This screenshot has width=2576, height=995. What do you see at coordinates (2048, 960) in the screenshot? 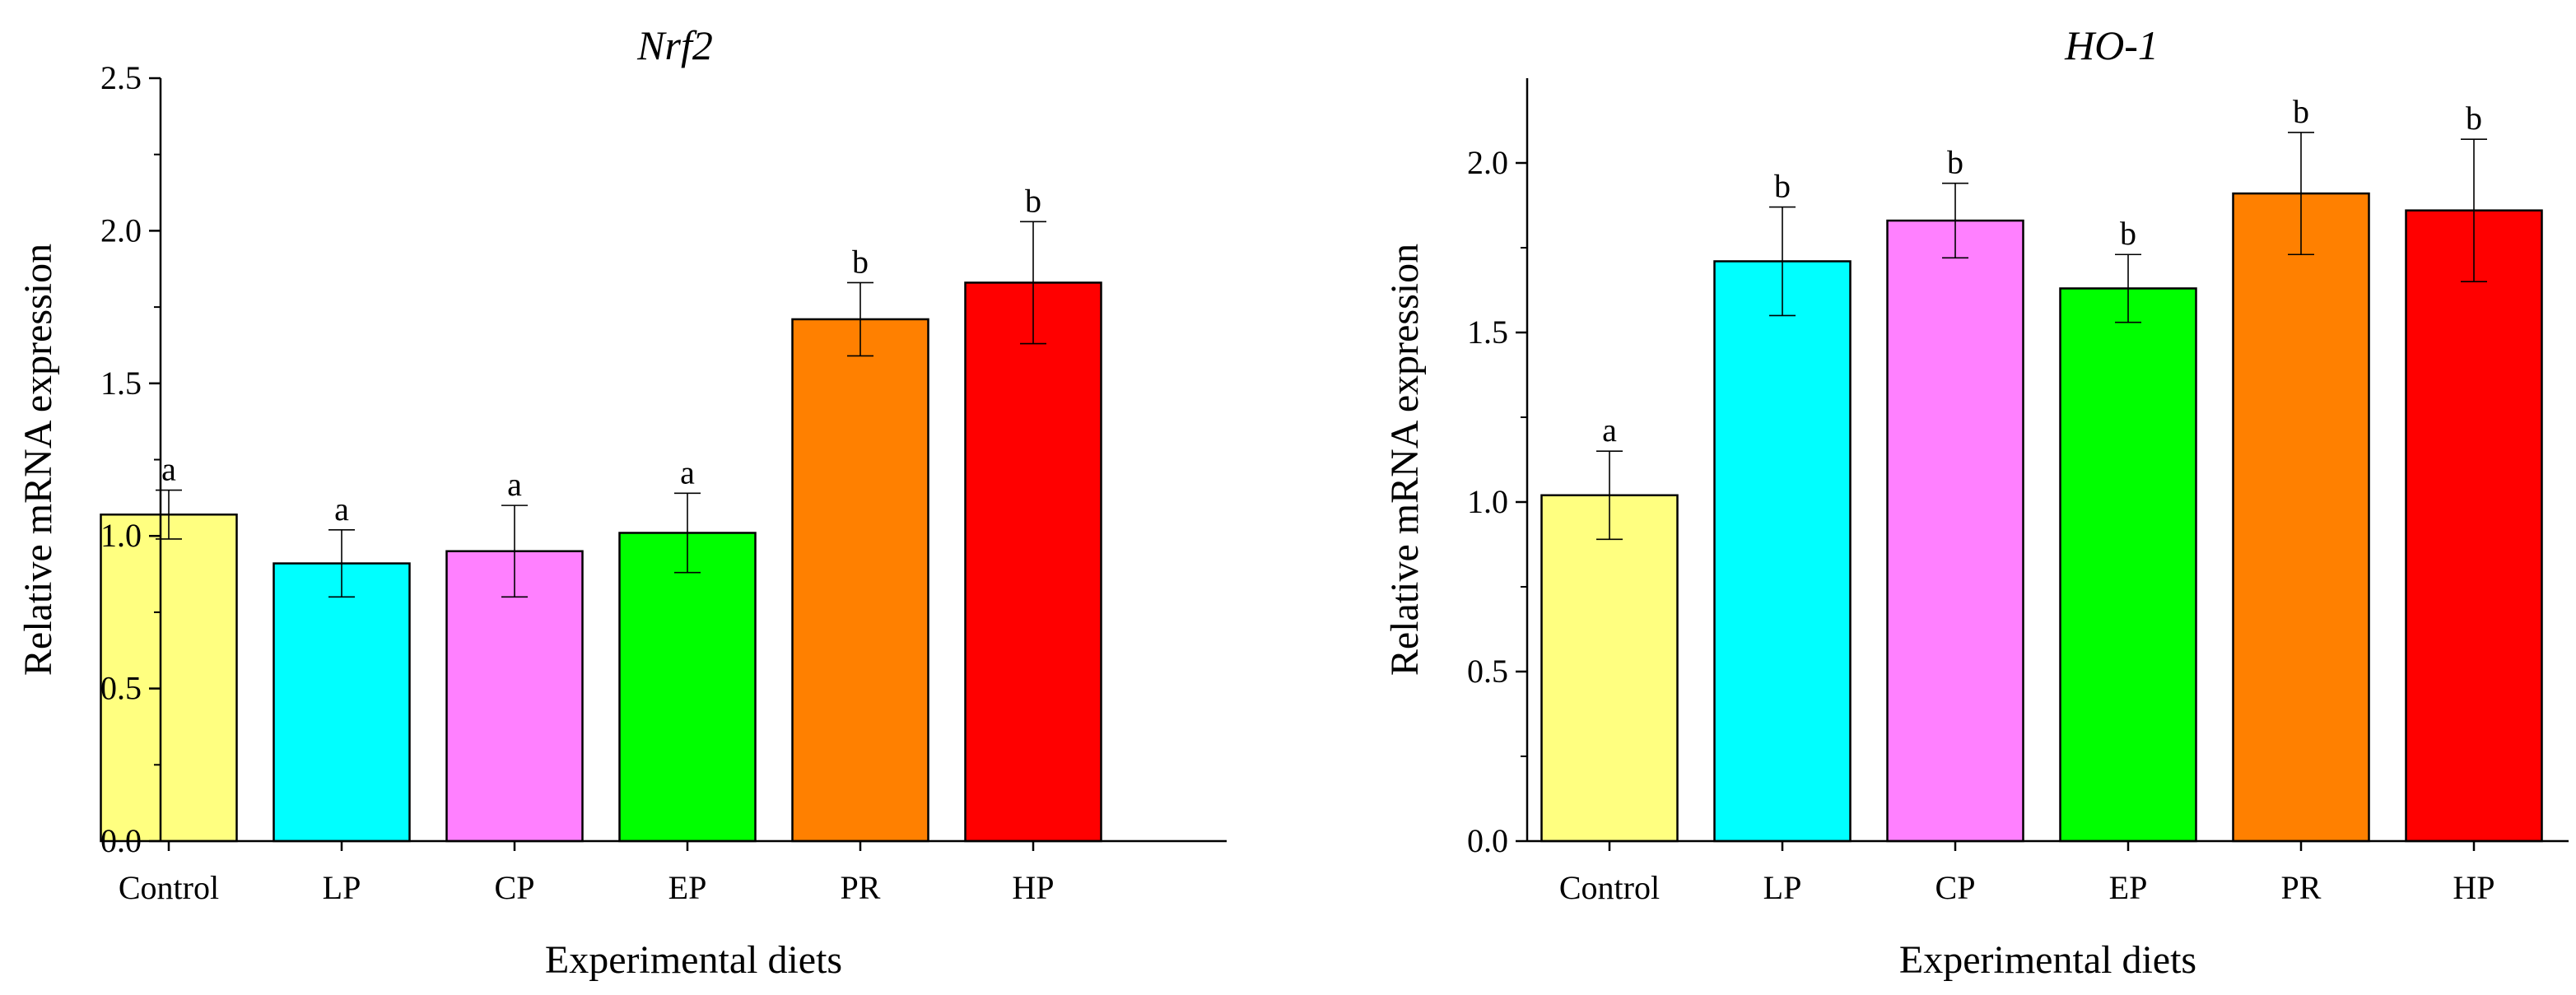
I see `ho1-x-axis-label: Experimental diets` at bounding box center [2048, 960].